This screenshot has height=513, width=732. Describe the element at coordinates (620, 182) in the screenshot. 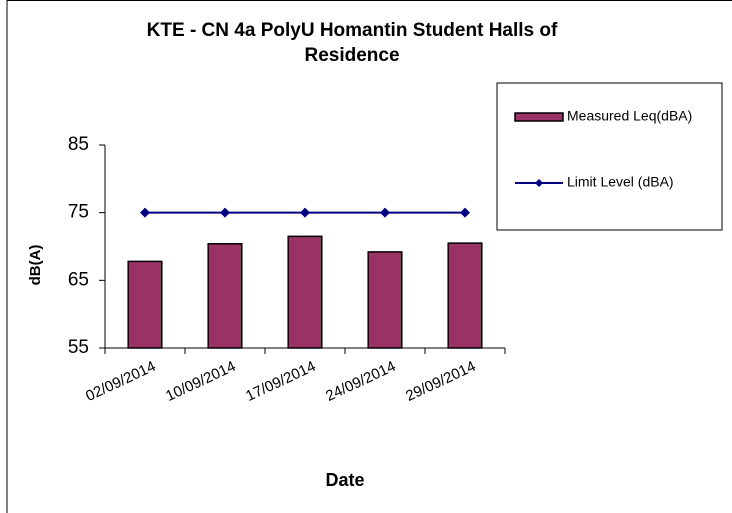

I see `legend-label: Limit Level (dBA)` at that location.